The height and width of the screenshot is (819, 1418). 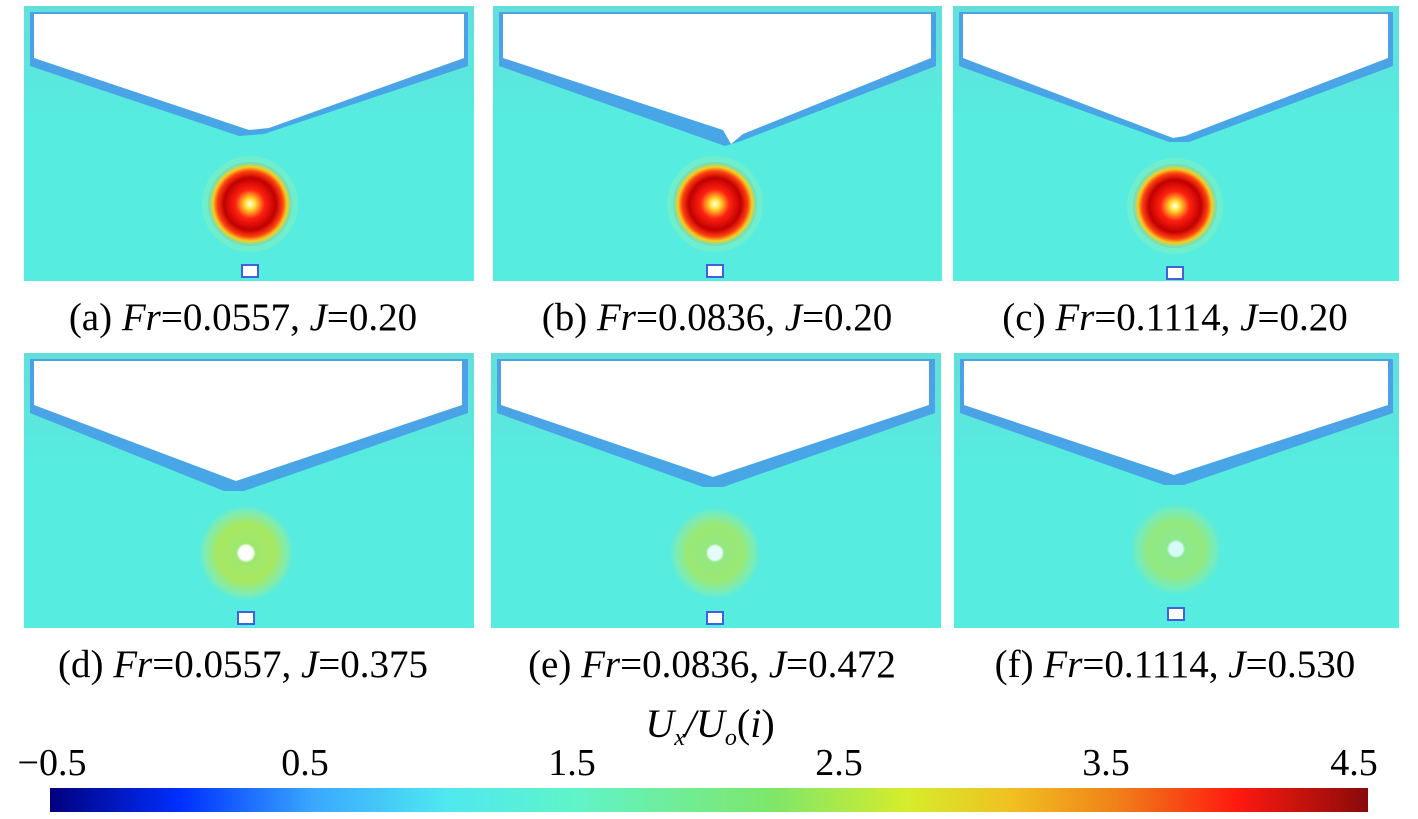 I want to click on contour-plot-a, so click(x=249, y=143).